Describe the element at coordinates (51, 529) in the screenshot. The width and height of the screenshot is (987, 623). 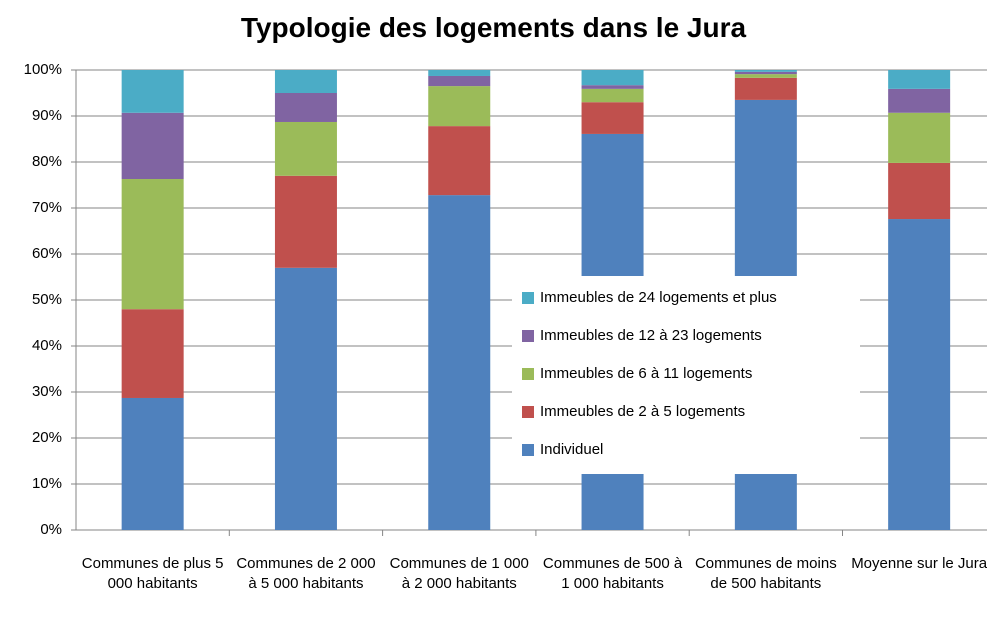
I see `y-tick-label: 0%` at that location.